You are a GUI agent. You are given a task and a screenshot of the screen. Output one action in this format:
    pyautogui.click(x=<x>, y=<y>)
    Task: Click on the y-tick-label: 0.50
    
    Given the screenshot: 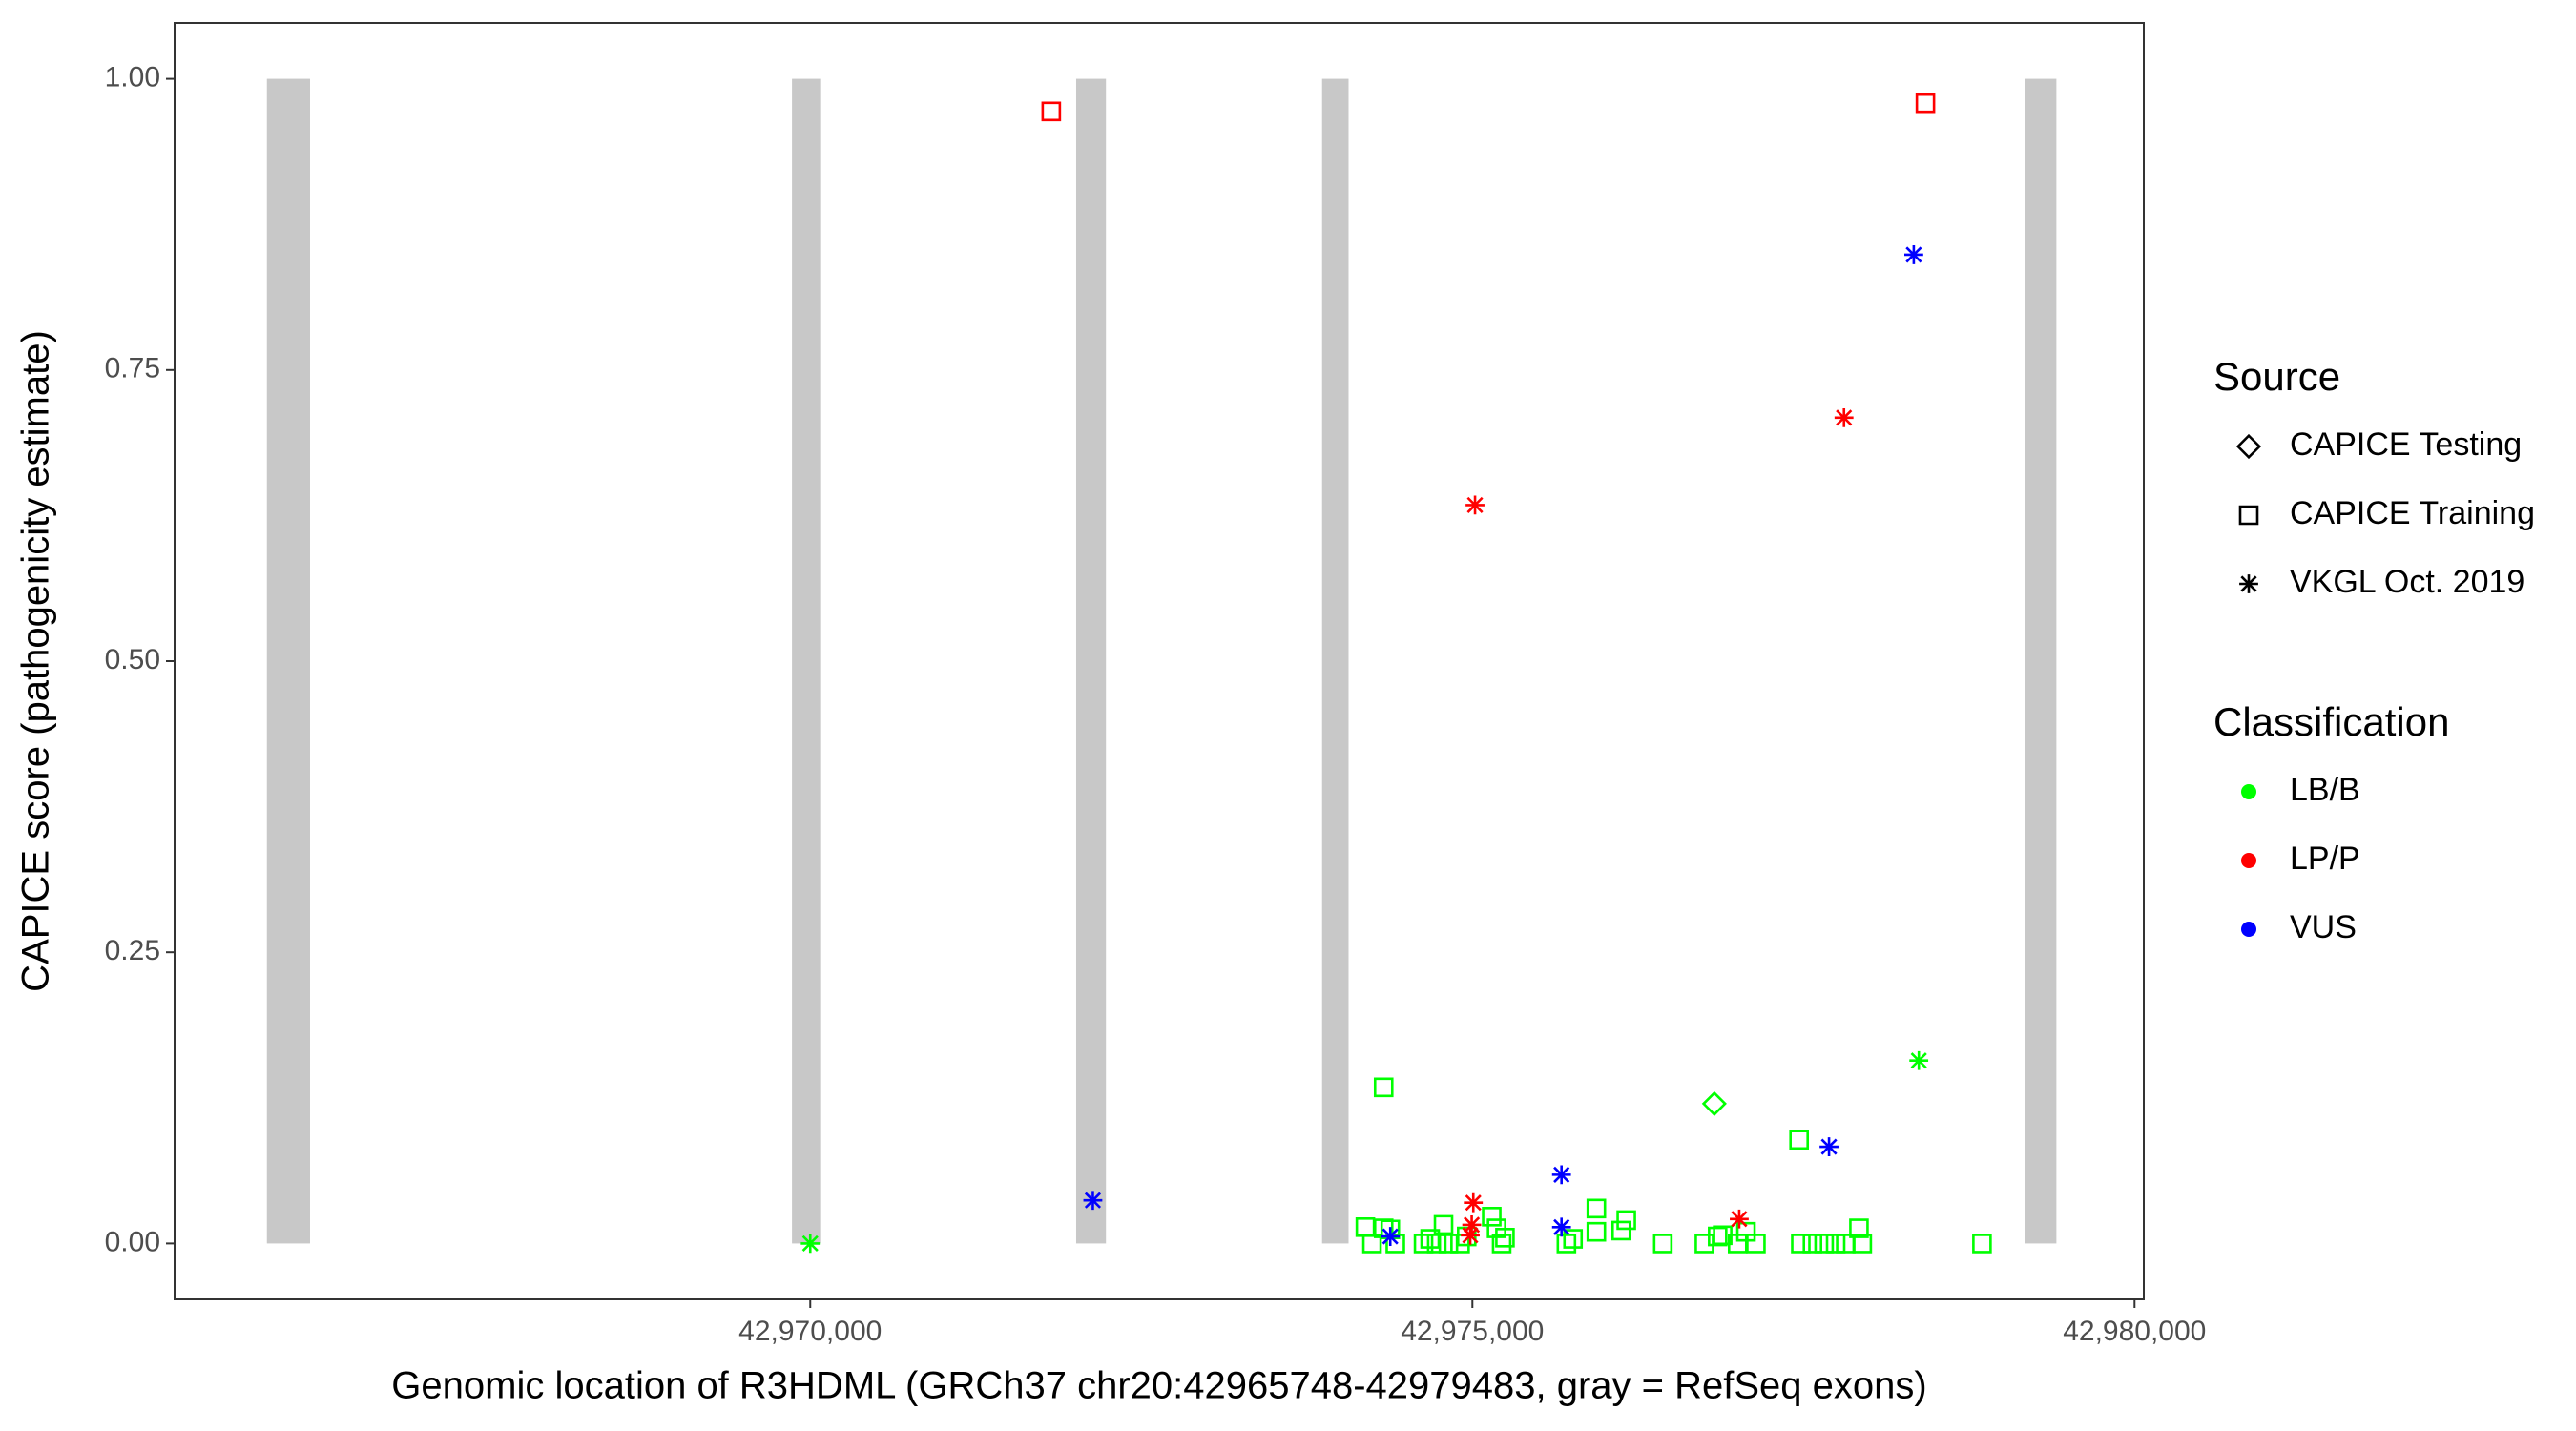 What is the action you would take?
    pyautogui.click(x=132, y=659)
    